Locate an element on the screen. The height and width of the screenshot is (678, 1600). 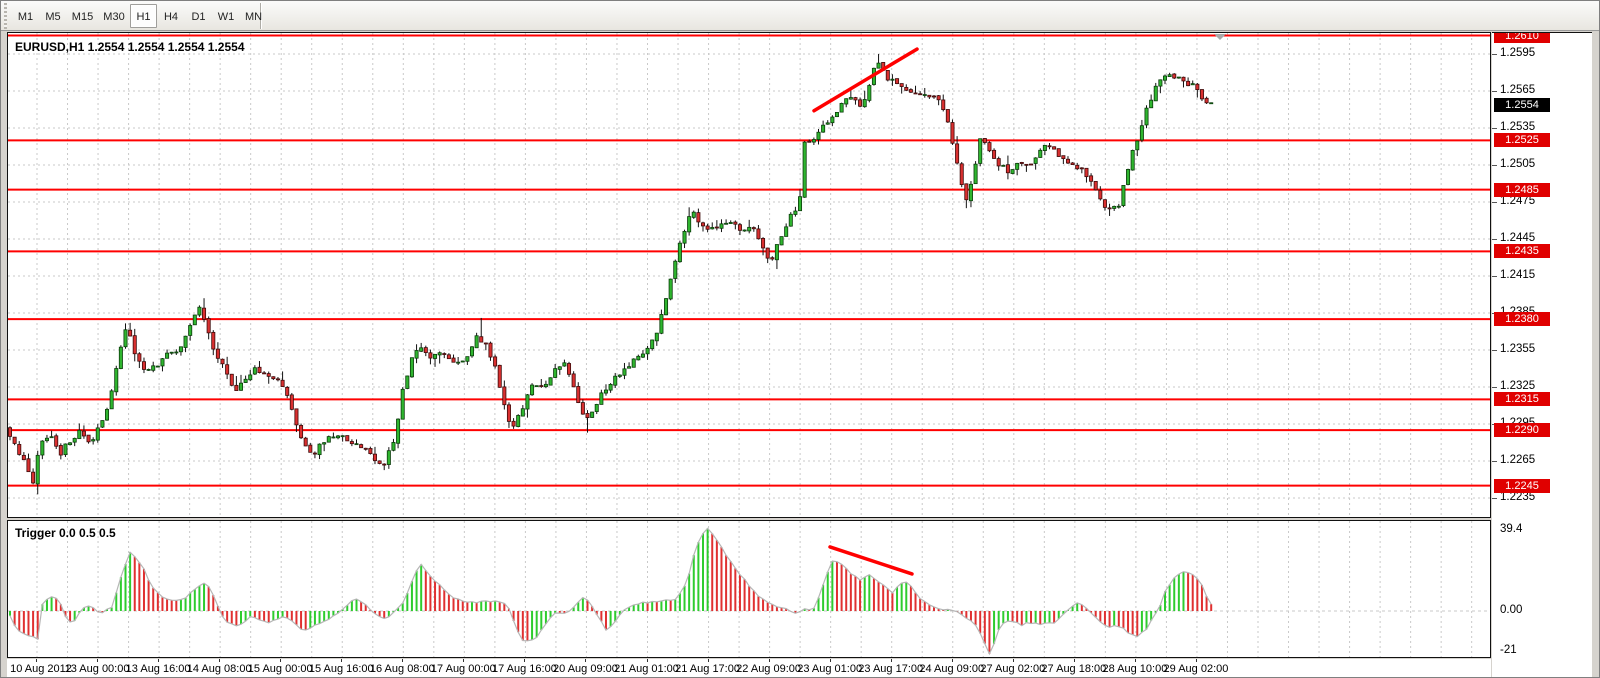
time-tick-label: 24 Aug 09:00 is located at coordinates (952, 669).